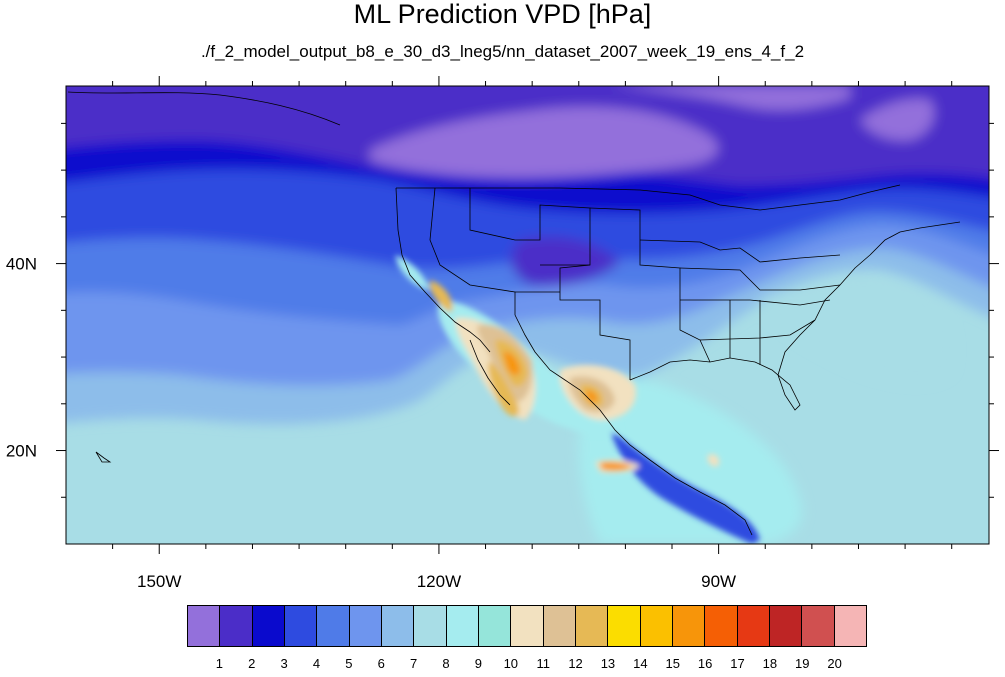  What do you see at coordinates (672, 663) in the screenshot?
I see `colorbar-label: 15` at bounding box center [672, 663].